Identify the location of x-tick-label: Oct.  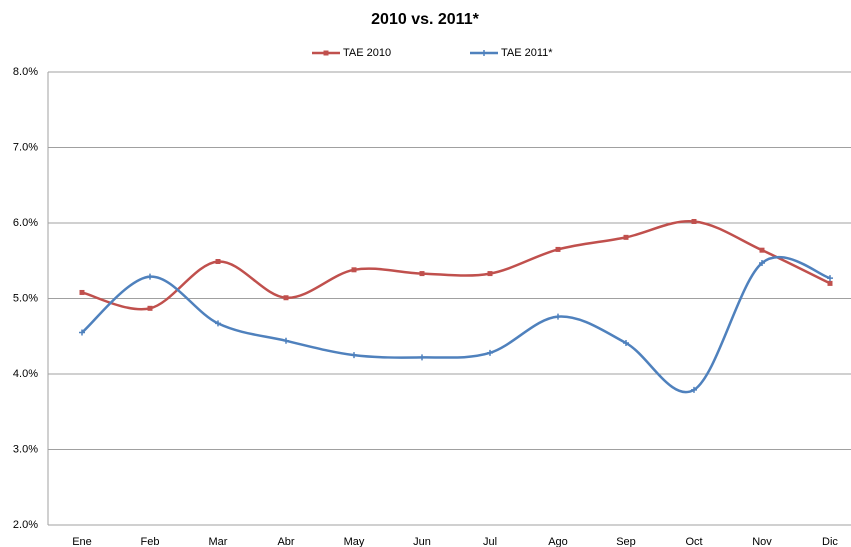
(693, 541).